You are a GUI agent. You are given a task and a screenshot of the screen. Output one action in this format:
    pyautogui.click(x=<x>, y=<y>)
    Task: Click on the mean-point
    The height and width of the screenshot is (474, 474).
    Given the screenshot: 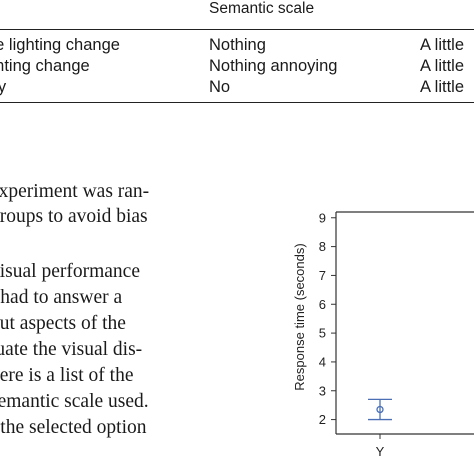 What is the action you would take?
    pyautogui.click(x=380, y=409)
    